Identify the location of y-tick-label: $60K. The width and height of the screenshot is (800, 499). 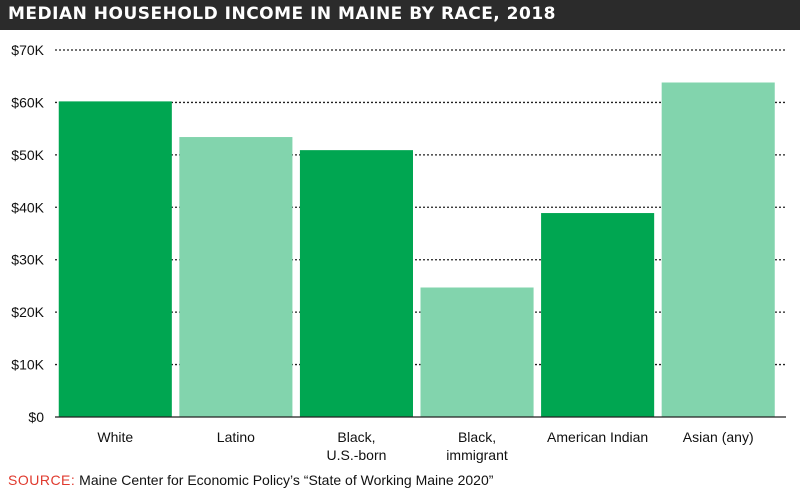
(27, 102).